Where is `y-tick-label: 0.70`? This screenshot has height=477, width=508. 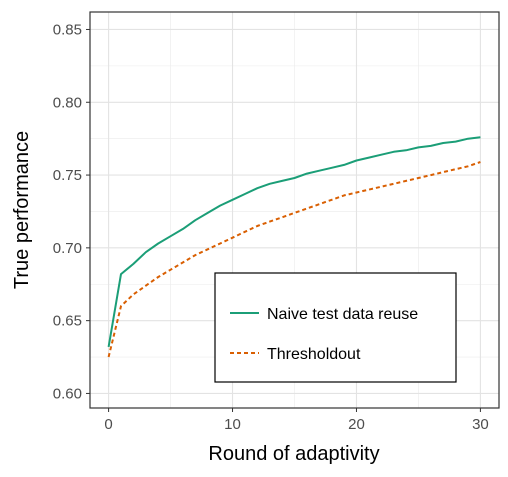 y-tick-label: 0.70 is located at coordinates (67, 248).